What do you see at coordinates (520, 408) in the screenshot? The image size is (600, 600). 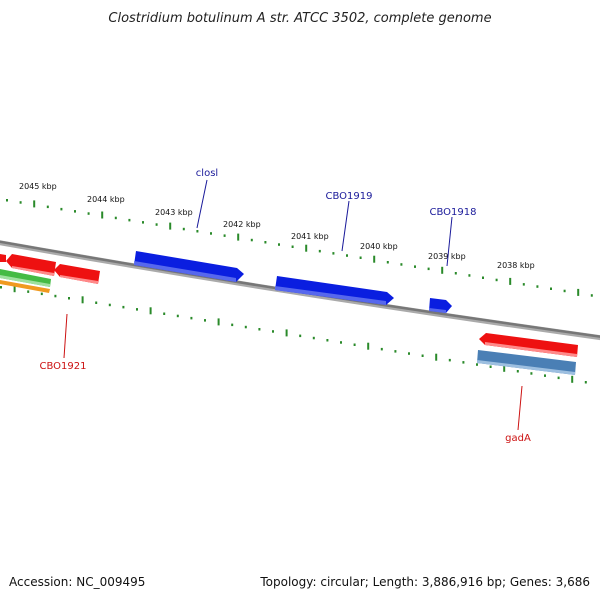 I see `leader-gadA` at bounding box center [520, 408].